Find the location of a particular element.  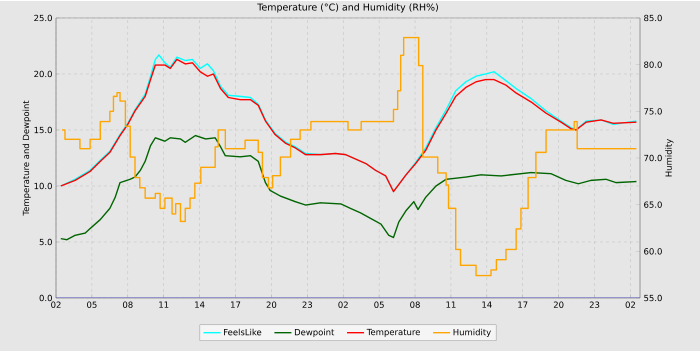

y2-tick-label: 60.0 is located at coordinates (653, 251).